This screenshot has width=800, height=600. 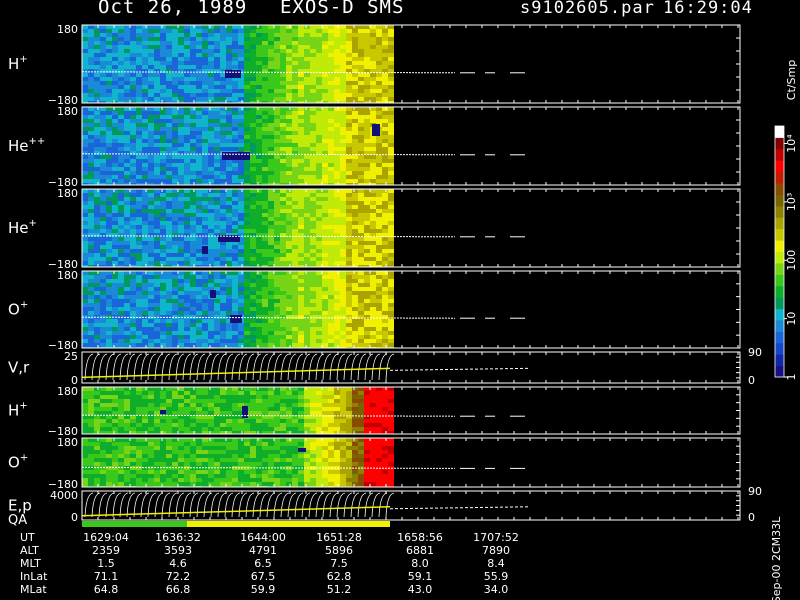 I want to click on y-tick-label: 4000, so click(x=64, y=495).